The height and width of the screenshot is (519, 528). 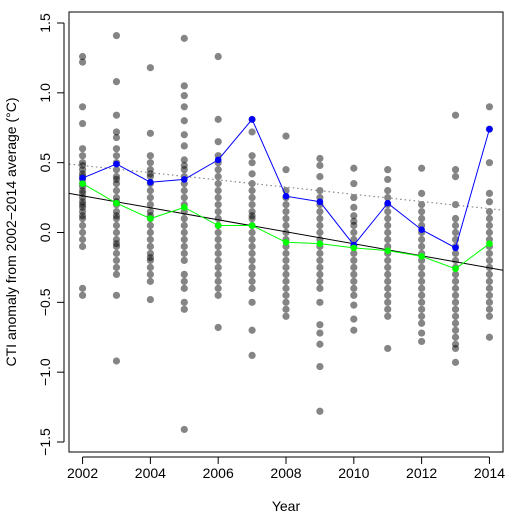 What do you see at coordinates (489, 473) in the screenshot?
I see `x-tick-label: 2014` at bounding box center [489, 473].